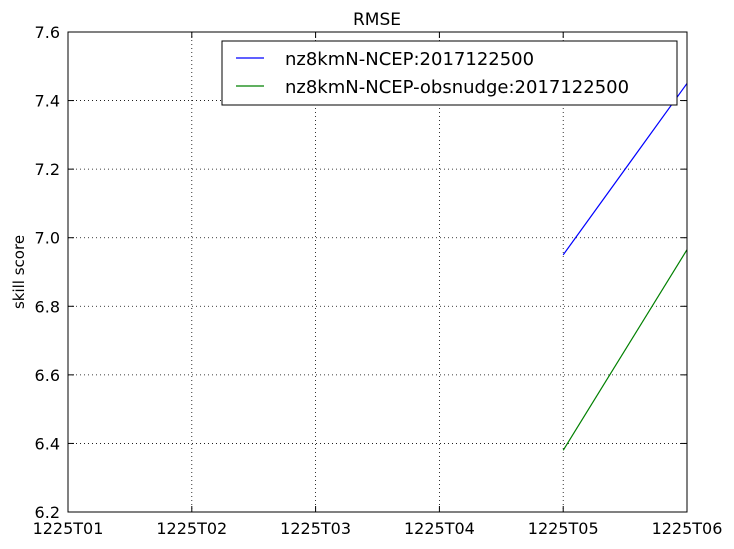 The height and width of the screenshot is (549, 734). What do you see at coordinates (19, 272) in the screenshot?
I see `y-axis-label: skill score` at bounding box center [19, 272].